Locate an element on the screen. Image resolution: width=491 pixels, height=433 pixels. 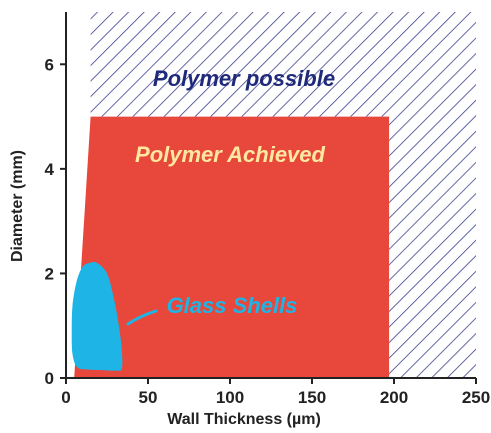
x-tick-label: 0 is located at coordinates (65, 397).